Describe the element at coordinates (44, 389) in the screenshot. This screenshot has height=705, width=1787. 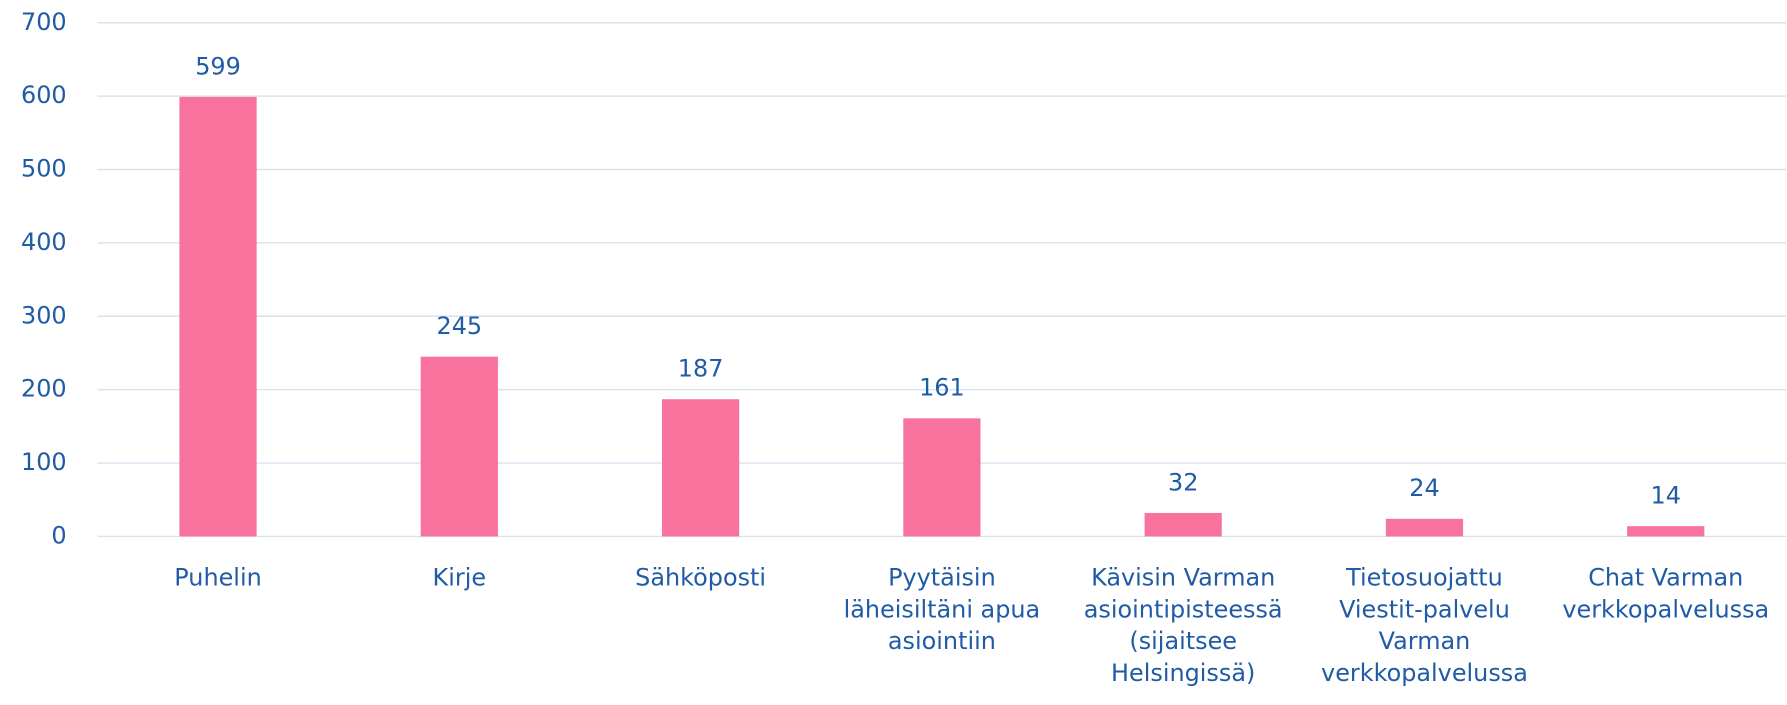
I see `y-tick-label: 200` at that location.